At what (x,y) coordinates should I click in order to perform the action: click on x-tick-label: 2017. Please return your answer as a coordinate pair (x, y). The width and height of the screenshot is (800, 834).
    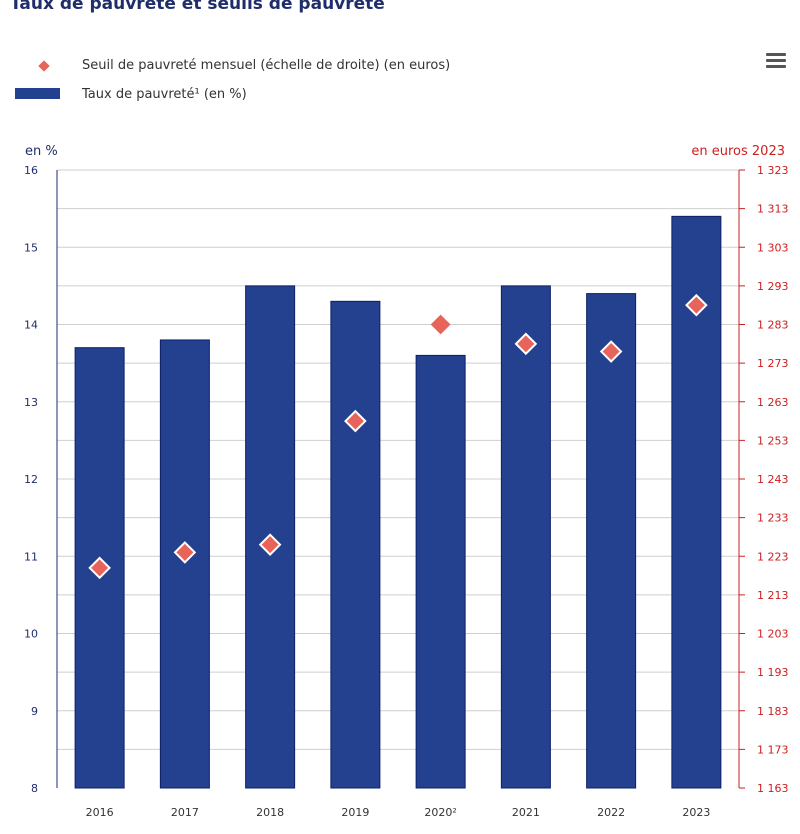
    Looking at the image, I should click on (185, 812).